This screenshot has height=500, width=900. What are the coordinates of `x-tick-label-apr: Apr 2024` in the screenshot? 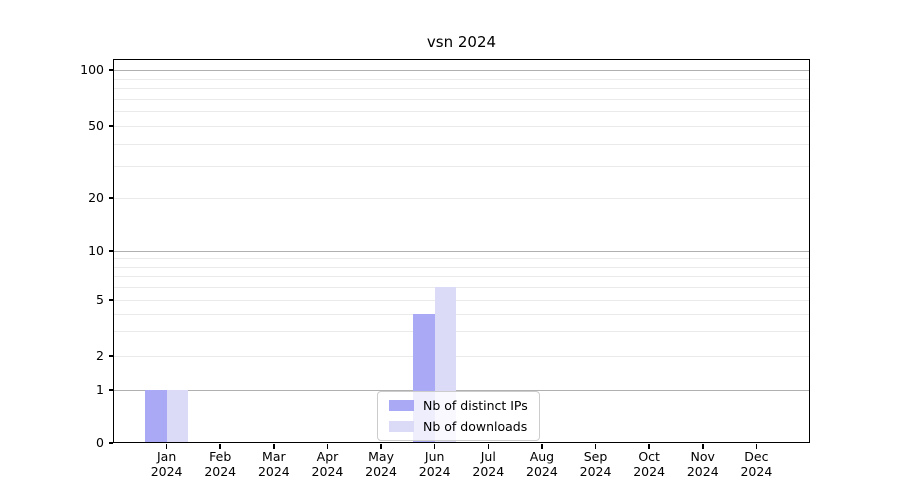 It's located at (327, 464).